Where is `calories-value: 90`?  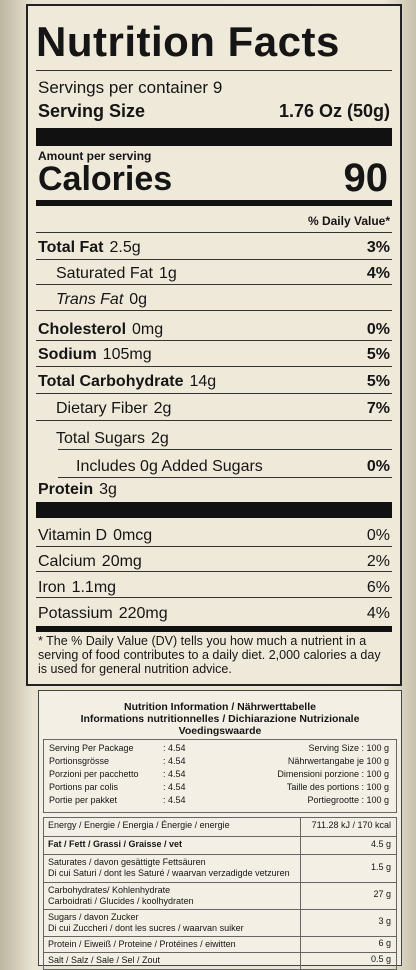 calories-value: 90 is located at coordinates (366, 178).